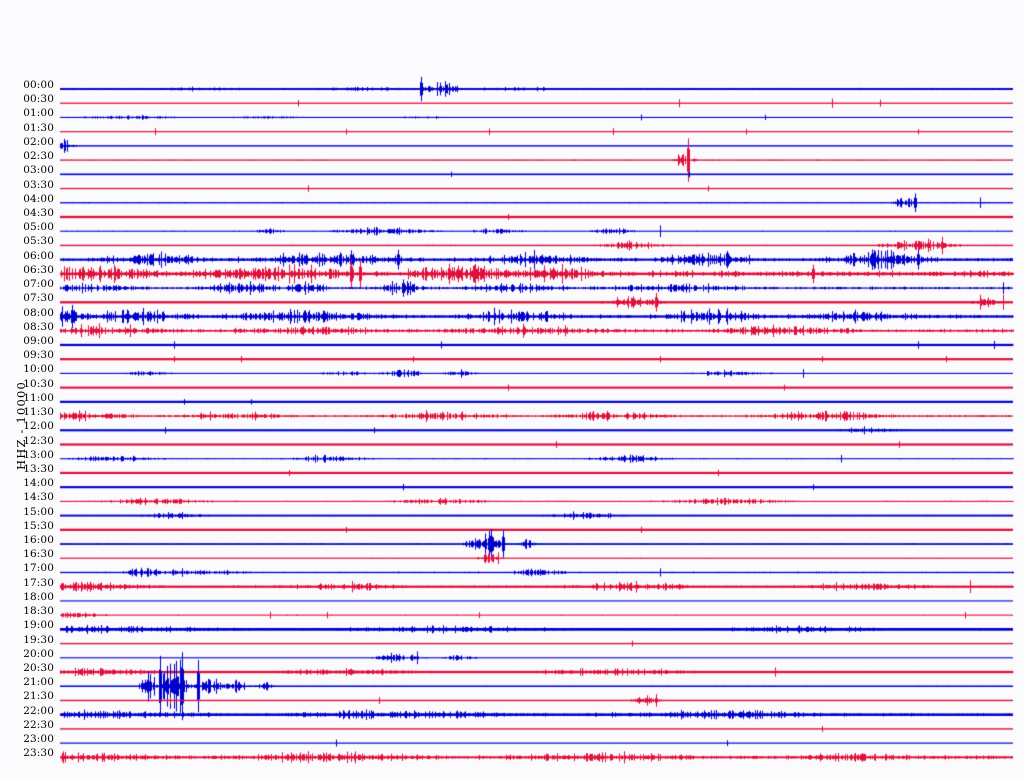 The width and height of the screenshot is (1024, 780). What do you see at coordinates (38, 540) in the screenshot?
I see `time-tick-label: 16:00` at bounding box center [38, 540].